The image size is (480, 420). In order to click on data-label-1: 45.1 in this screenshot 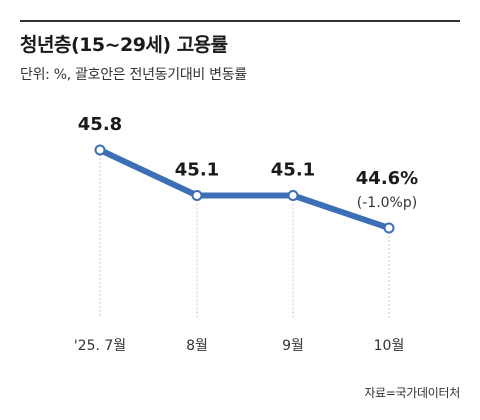, I will do `click(197, 170)`.